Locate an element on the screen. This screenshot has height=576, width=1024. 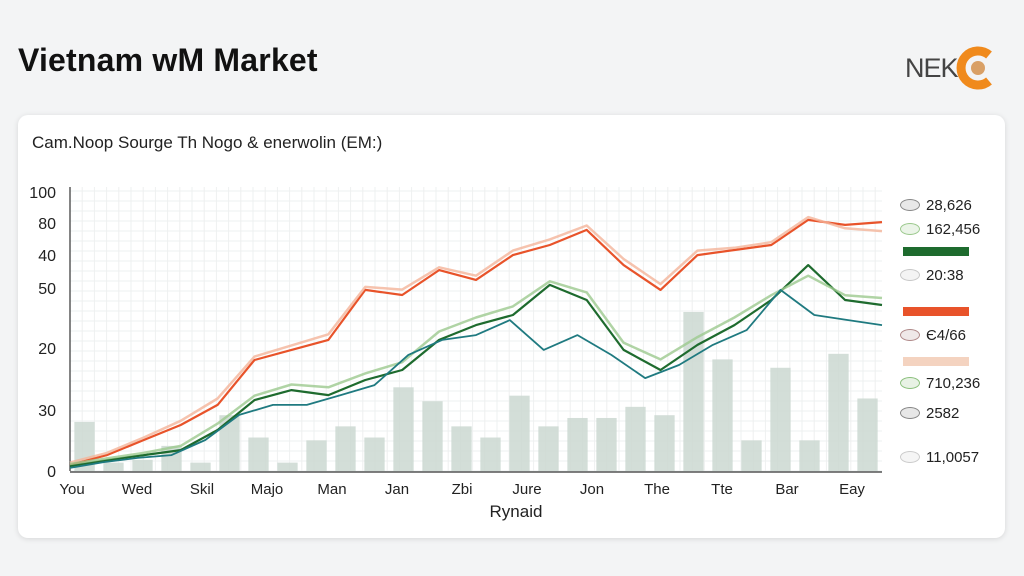
x-tick-label: Eay is located at coordinates (852, 489).